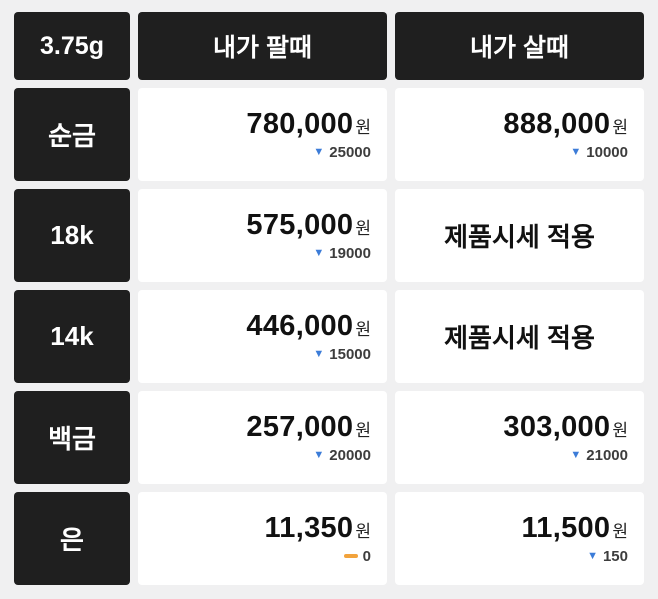 The image size is (658, 599). I want to click on change-value: 19000, so click(350, 253).